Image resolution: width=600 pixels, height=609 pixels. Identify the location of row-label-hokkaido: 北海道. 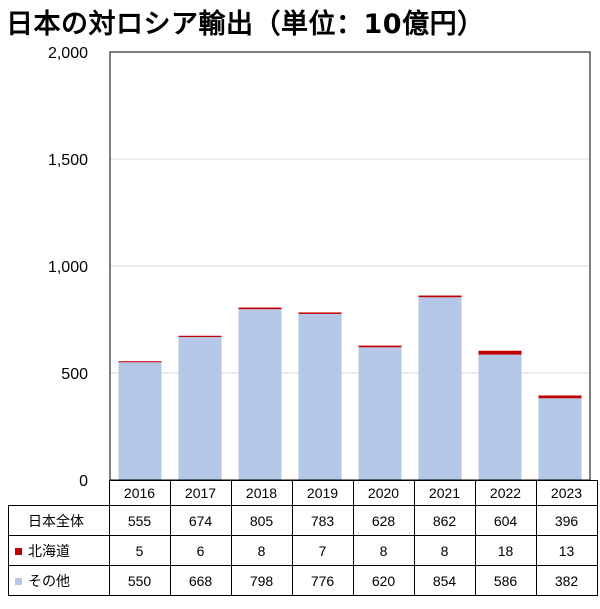
(59, 550).